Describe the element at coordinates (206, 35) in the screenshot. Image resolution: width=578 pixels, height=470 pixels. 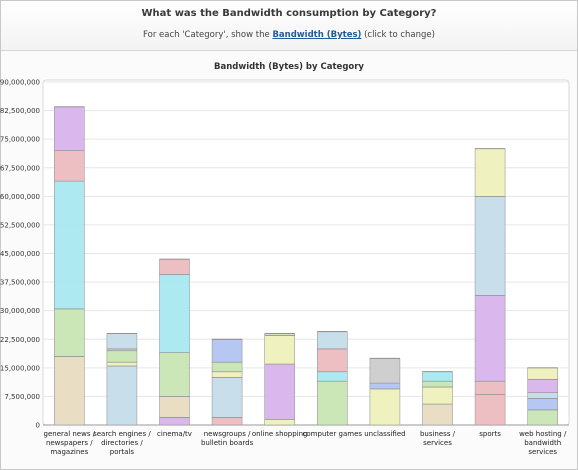
I see `metric-prefix-text: For each 'Category', show the` at that location.